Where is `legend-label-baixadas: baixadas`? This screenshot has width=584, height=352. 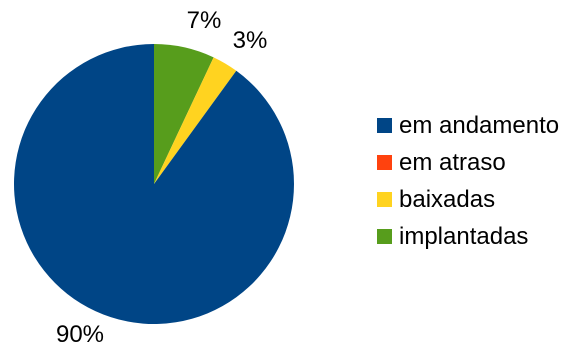 legend-label-baixadas: baixadas is located at coordinates (447, 199).